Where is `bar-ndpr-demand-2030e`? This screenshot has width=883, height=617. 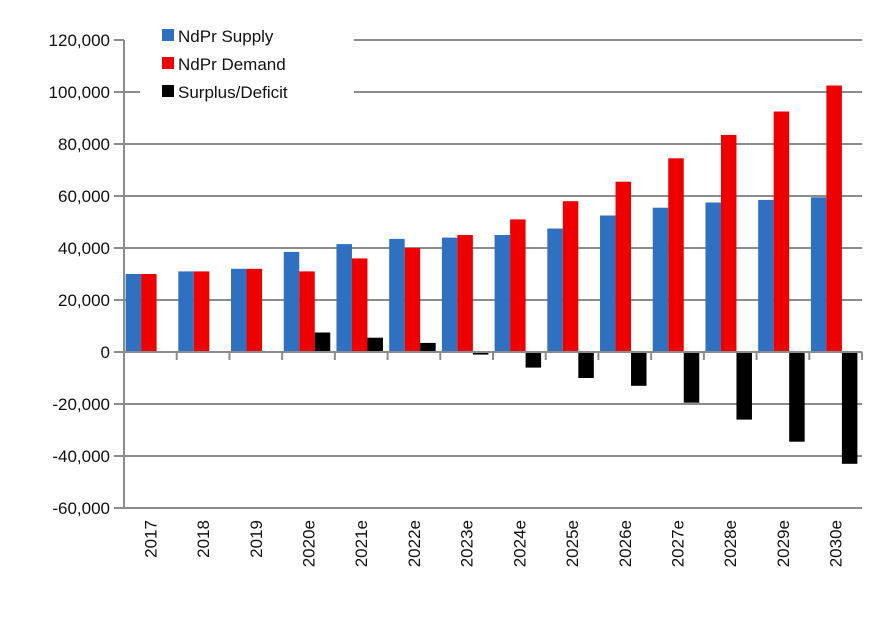
bar-ndpr-demand-2030e is located at coordinates (834, 218).